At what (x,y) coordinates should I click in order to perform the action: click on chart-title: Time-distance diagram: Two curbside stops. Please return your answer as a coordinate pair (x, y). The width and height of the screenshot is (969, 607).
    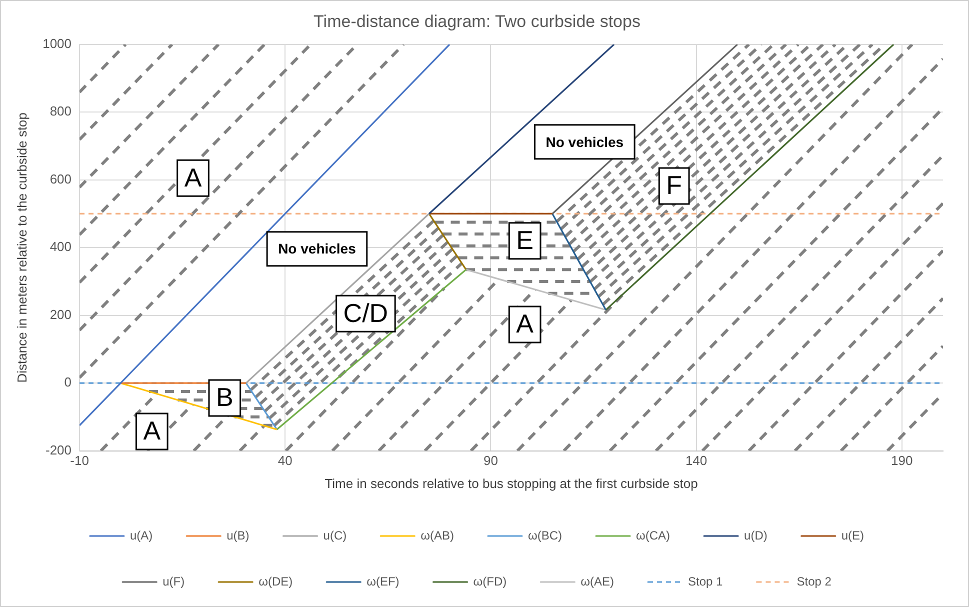
    Looking at the image, I should click on (477, 21).